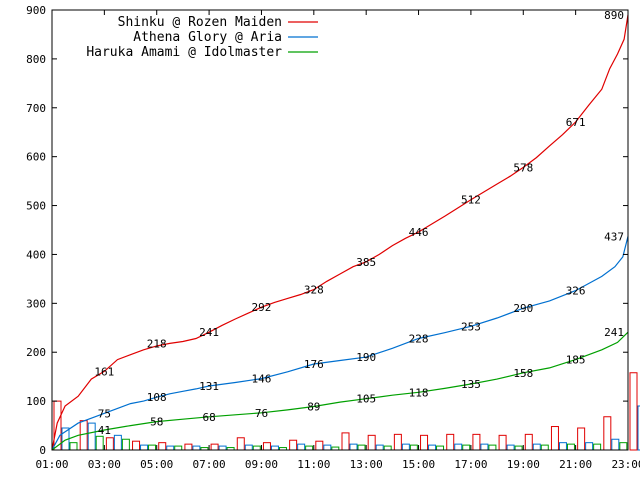 The height and width of the screenshot is (480, 640). I want to click on y-tick-label: 0, so click(42, 450).